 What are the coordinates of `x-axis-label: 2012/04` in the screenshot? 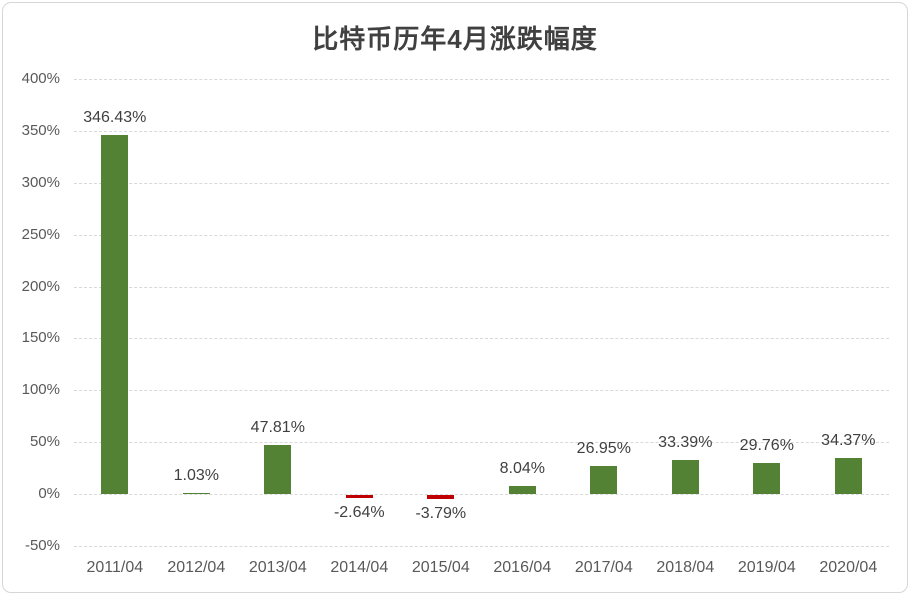 It's located at (196, 567).